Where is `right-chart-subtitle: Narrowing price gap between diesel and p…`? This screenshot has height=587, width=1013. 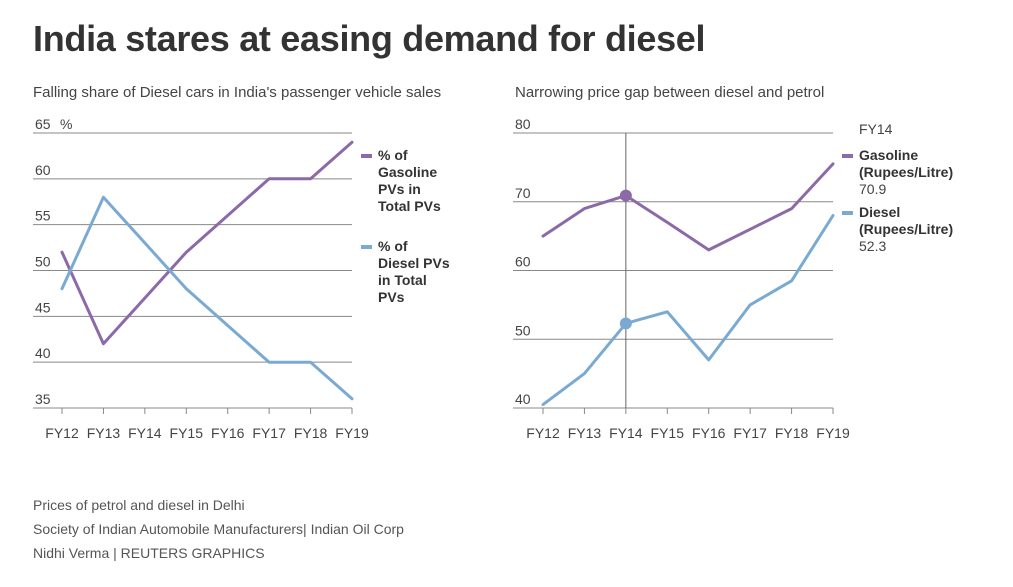 right-chart-subtitle: Narrowing price gap between diesel and p… is located at coordinates (670, 92).